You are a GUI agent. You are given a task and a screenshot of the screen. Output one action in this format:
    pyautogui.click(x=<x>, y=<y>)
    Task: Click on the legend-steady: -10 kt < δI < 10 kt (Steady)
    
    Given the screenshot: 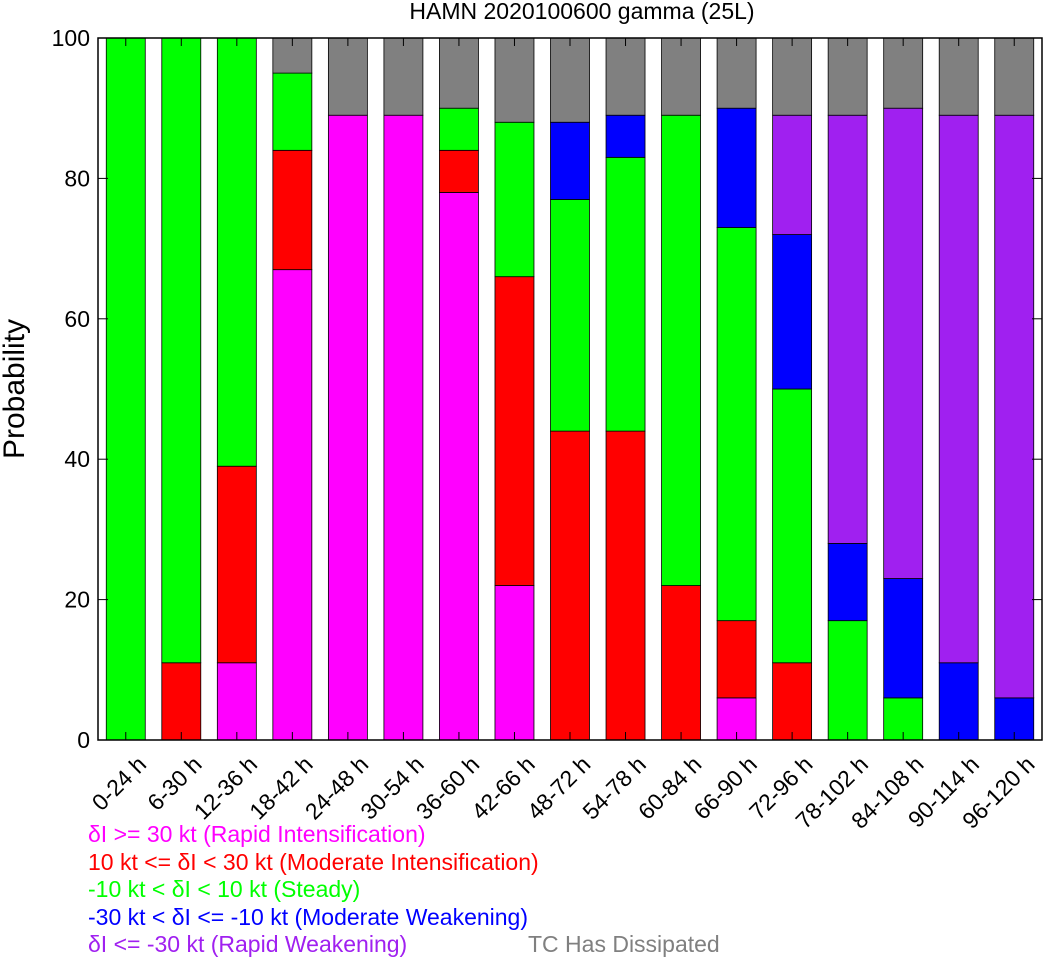 What is the action you would take?
    pyautogui.click(x=224, y=889)
    